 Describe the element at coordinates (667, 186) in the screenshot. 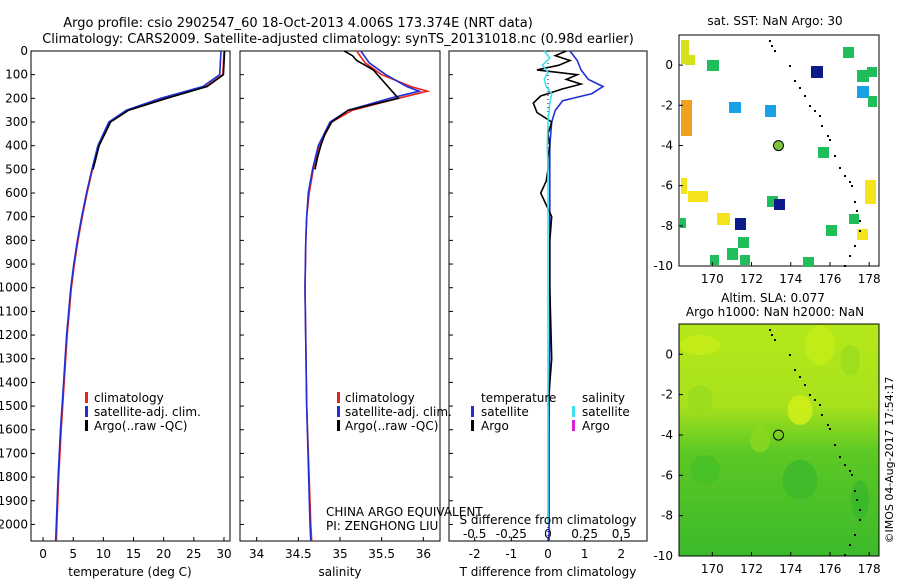

I see `map-y-tick-label: -6` at that location.